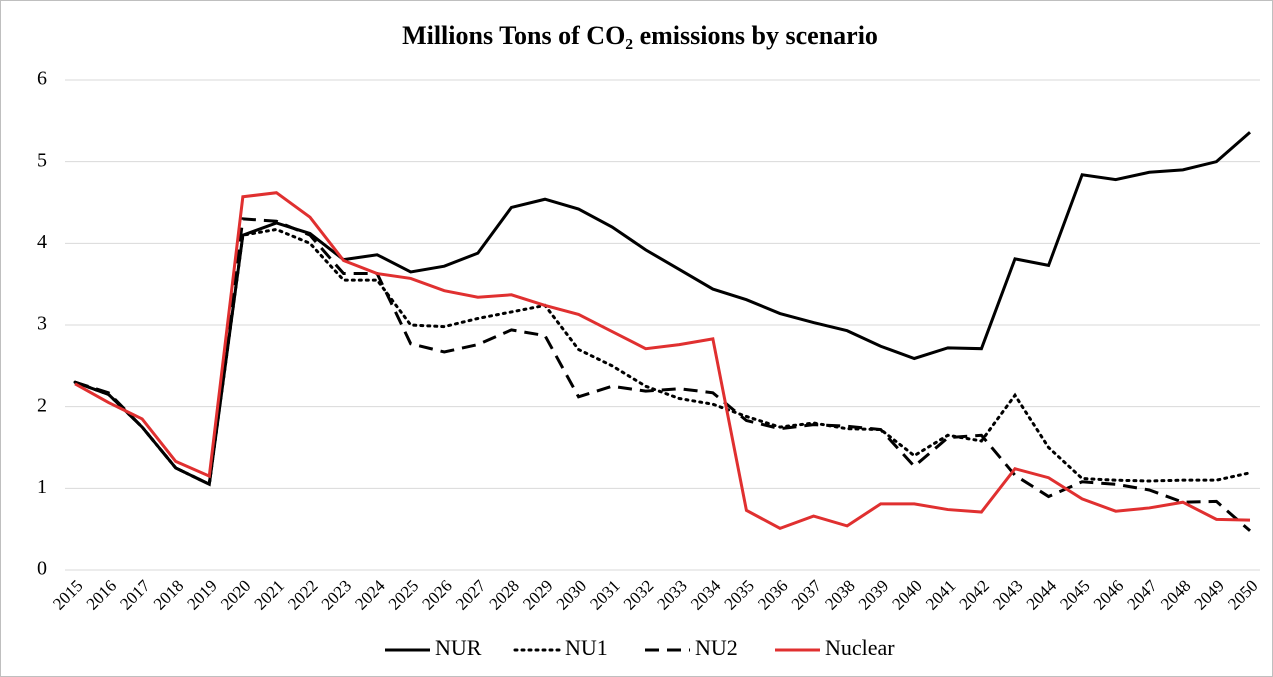 This screenshot has width=1273, height=677. I want to click on legend-label: Nuclear, so click(860, 647).